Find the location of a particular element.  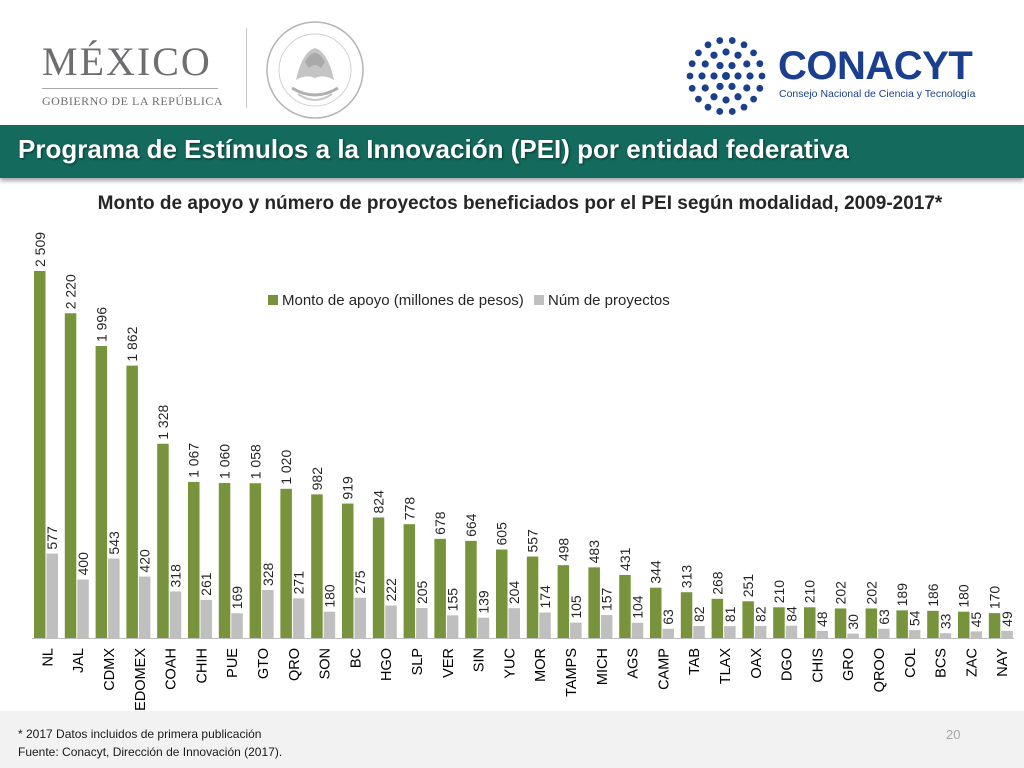

data-label-proyectos-son: 180 is located at coordinates (329, 596).